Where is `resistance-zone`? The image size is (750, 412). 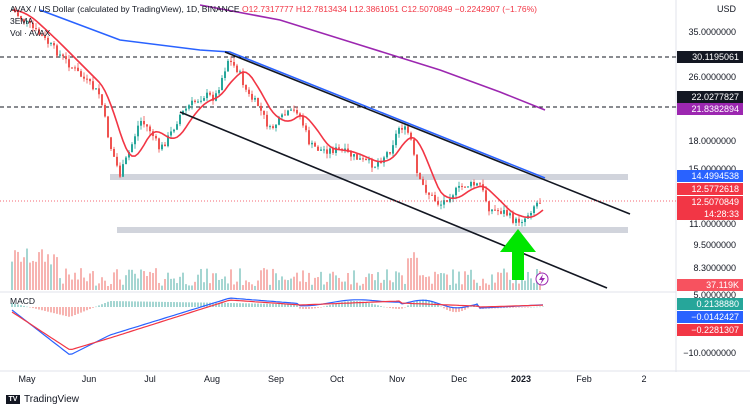
resistance-zone is located at coordinates (369, 177).